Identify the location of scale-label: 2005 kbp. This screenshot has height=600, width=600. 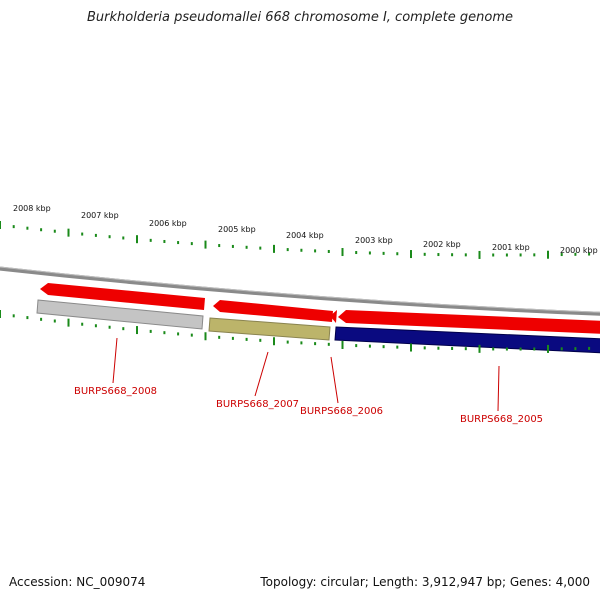
(237, 229).